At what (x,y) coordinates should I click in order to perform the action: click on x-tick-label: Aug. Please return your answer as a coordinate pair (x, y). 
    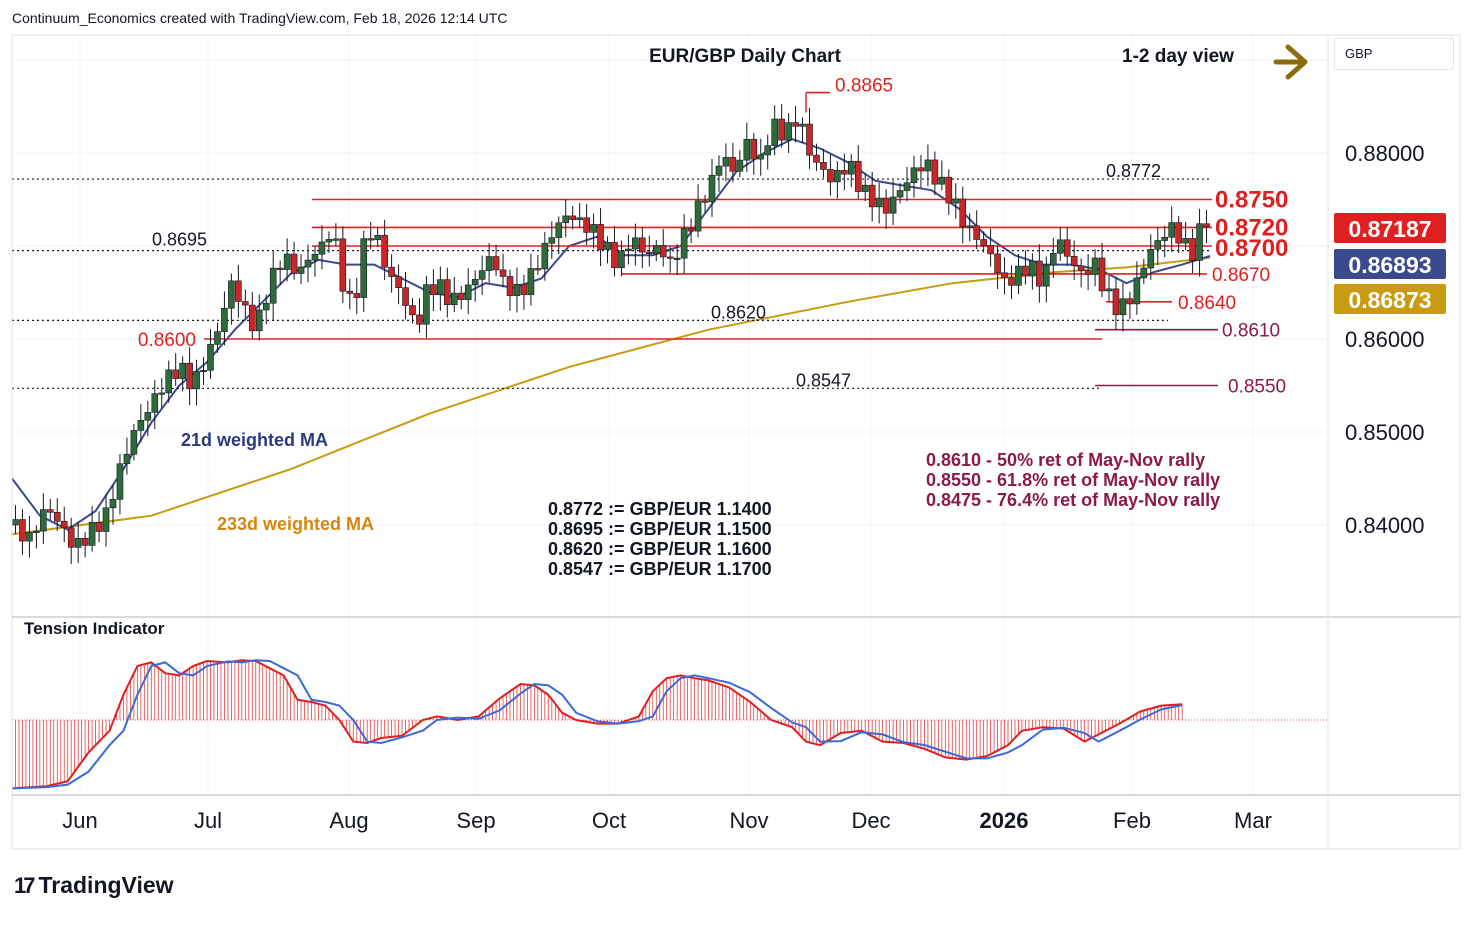
    Looking at the image, I should click on (348, 820).